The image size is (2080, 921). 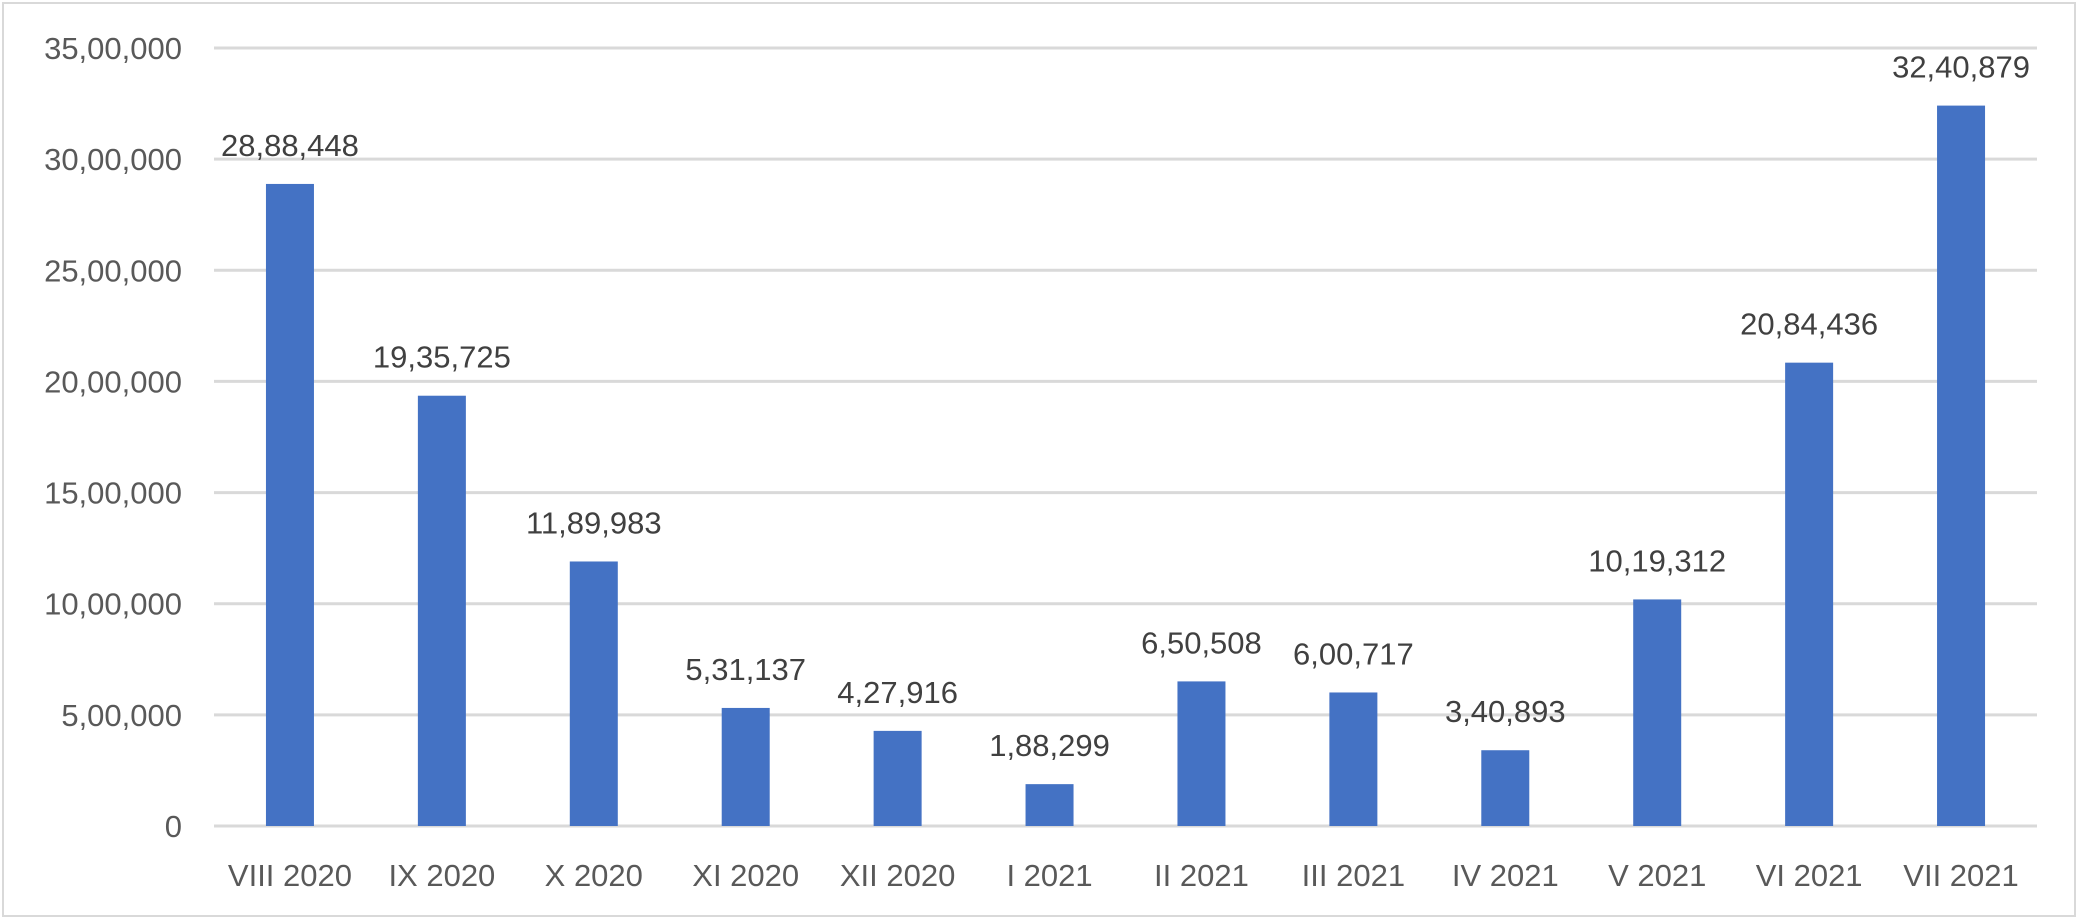 What do you see at coordinates (897, 875) in the screenshot?
I see `x-tick-label: XII 2020` at bounding box center [897, 875].